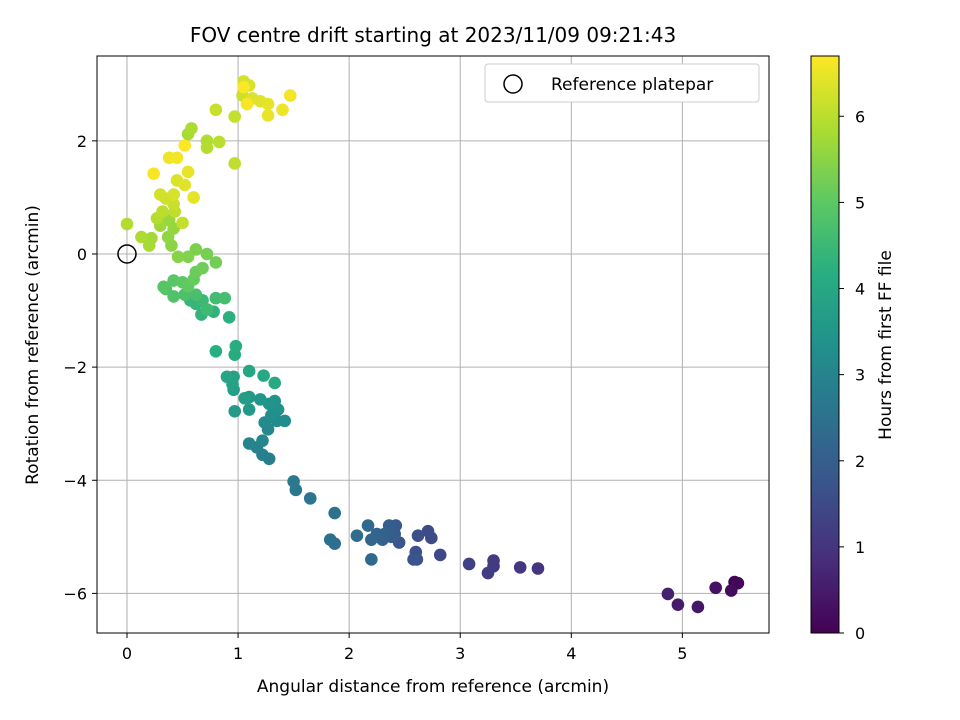  Describe the element at coordinates (75, 480) in the screenshot. I see `y-tick-label: −4` at that location.